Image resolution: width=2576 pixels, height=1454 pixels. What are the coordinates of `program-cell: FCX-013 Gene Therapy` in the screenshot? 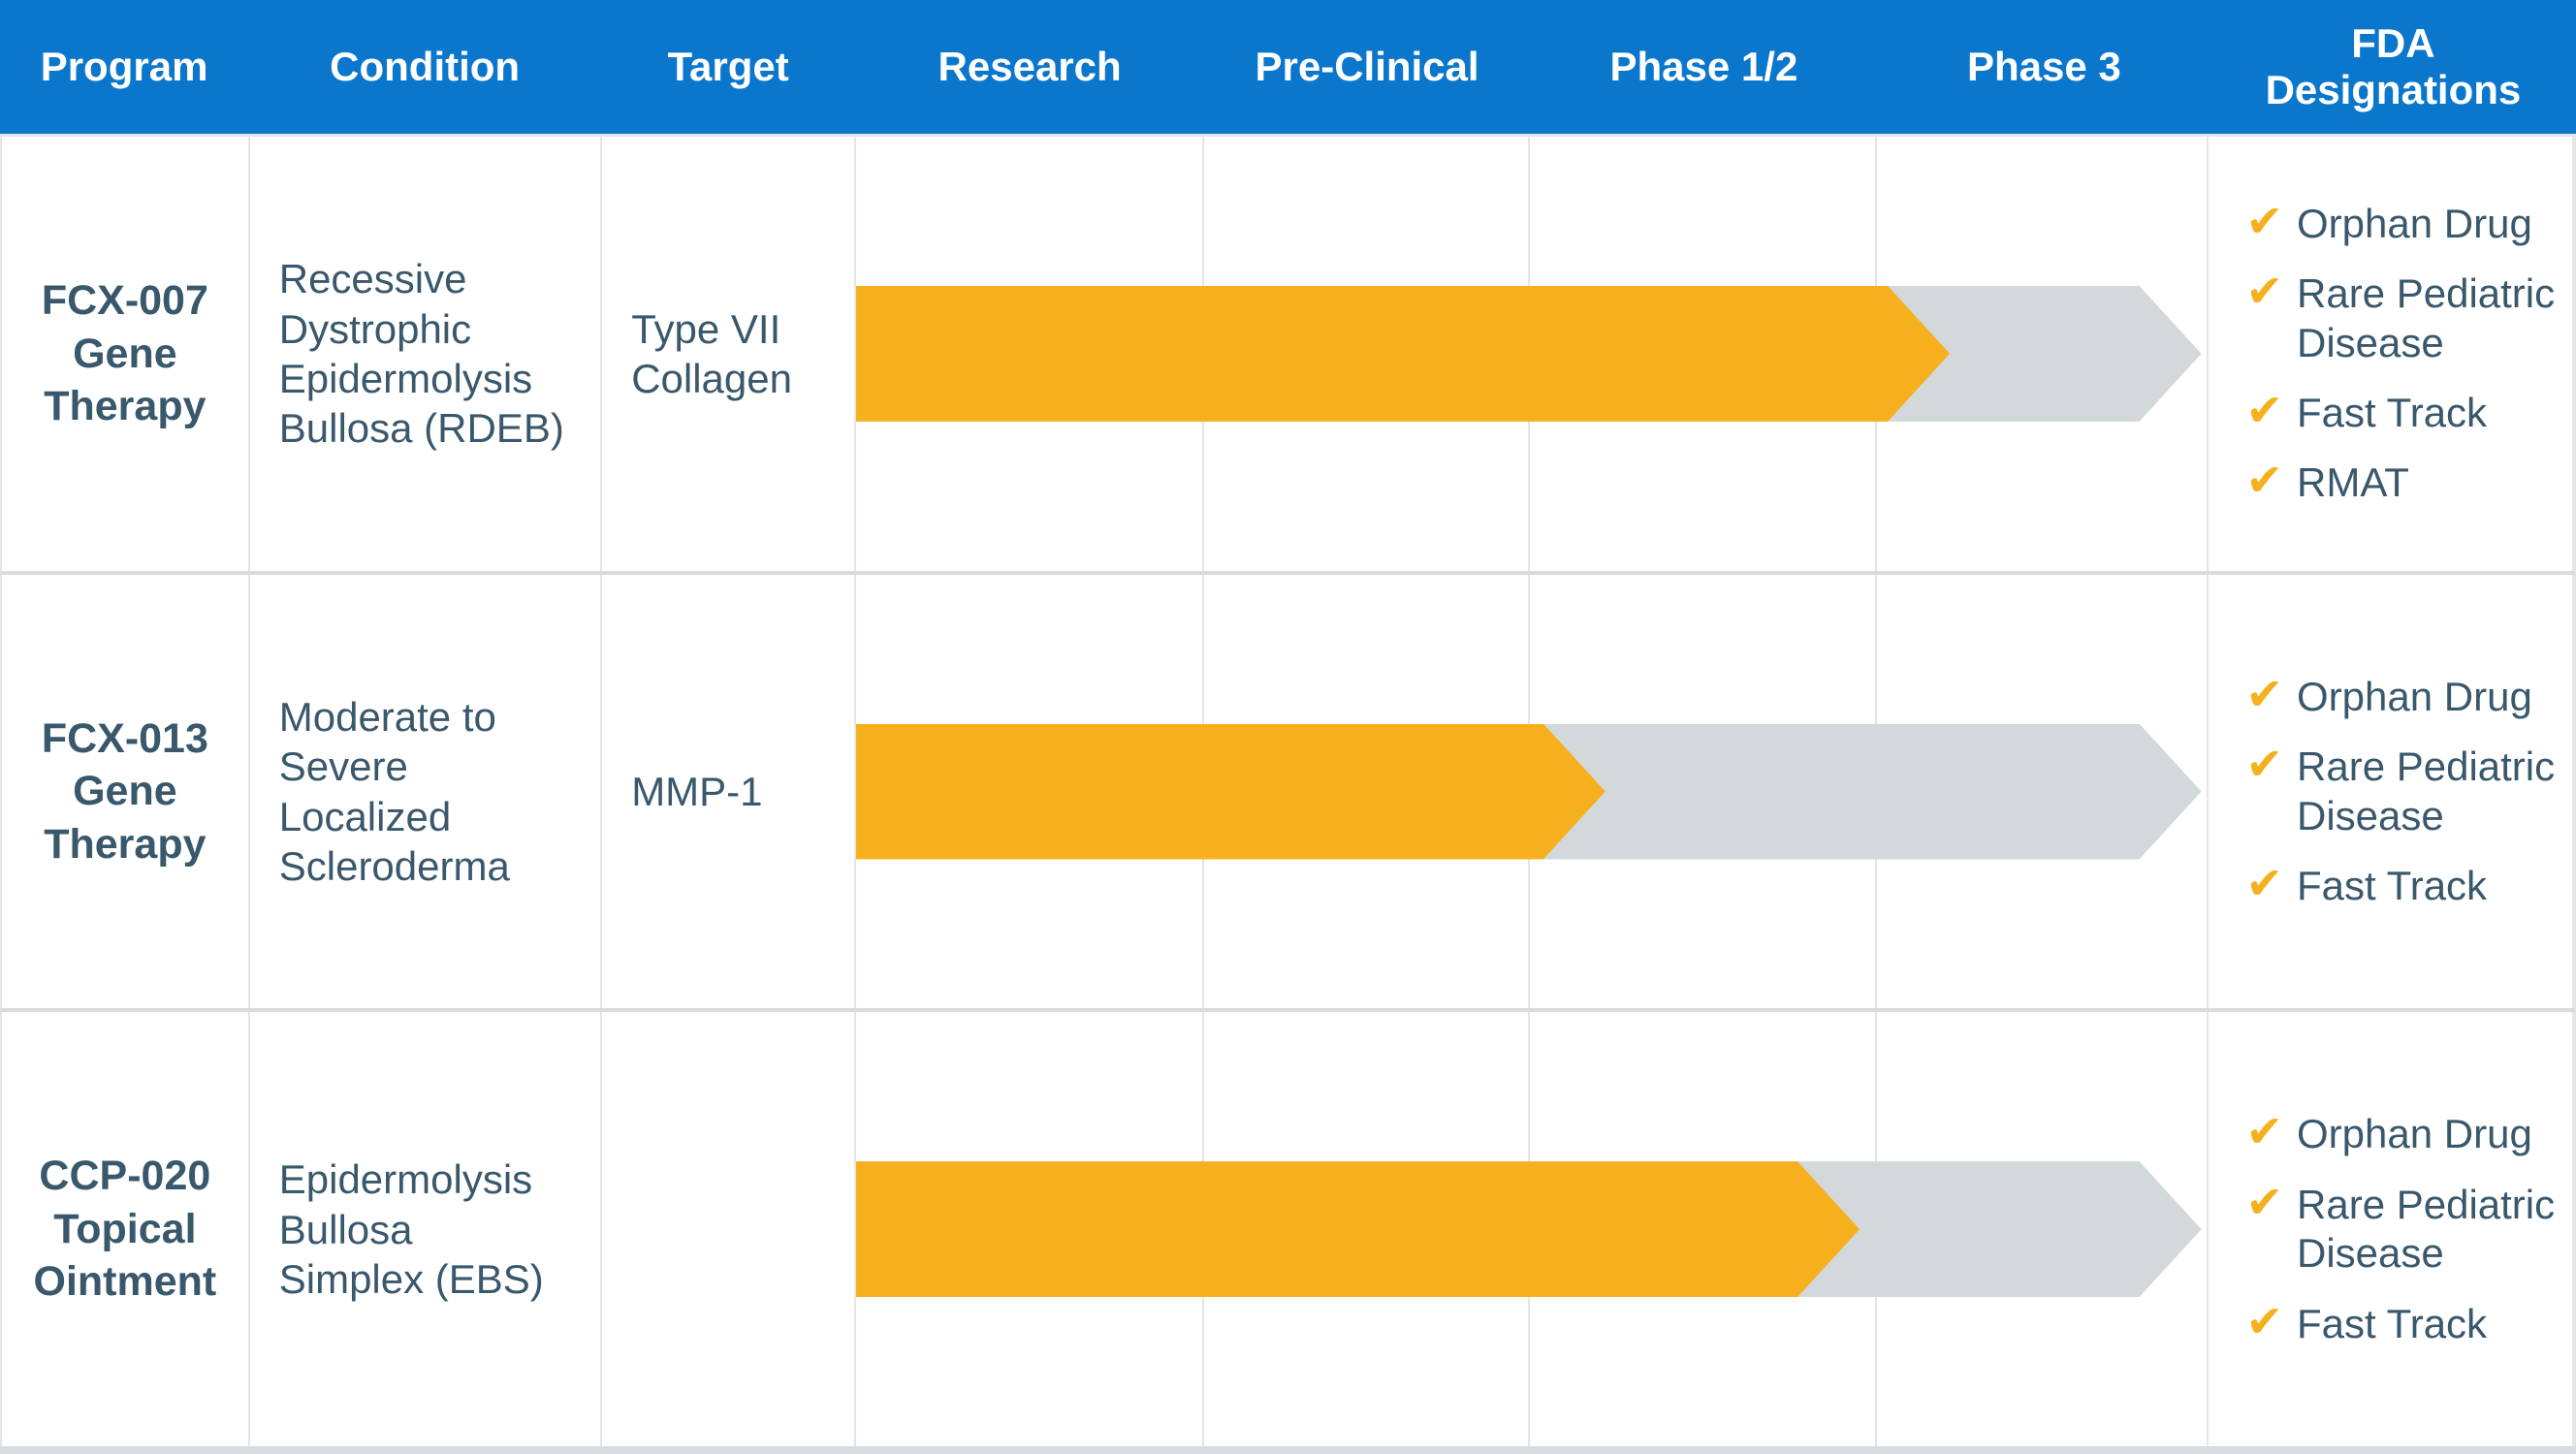 It's located at (126, 791).